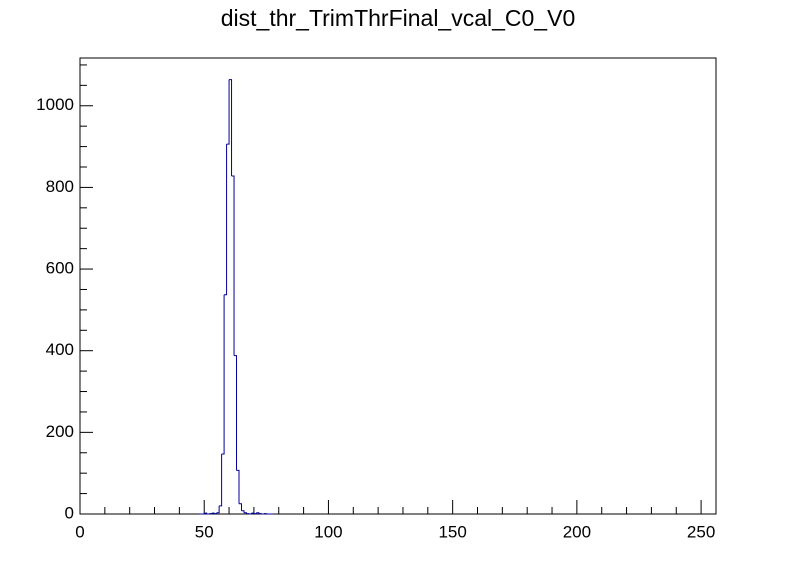  Describe the element at coordinates (398, 18) in the screenshot. I see `chart-title: dist_thr_TrimThrFinal_vcal_C0_V0` at that location.